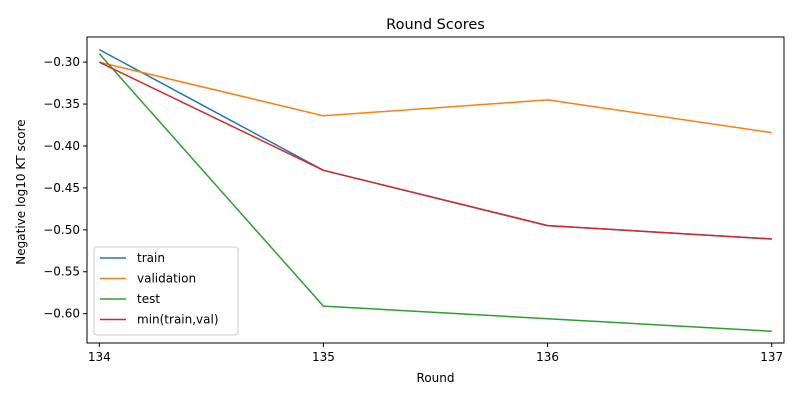  What do you see at coordinates (166, 279) in the screenshot?
I see `legend-label: validation` at bounding box center [166, 279].